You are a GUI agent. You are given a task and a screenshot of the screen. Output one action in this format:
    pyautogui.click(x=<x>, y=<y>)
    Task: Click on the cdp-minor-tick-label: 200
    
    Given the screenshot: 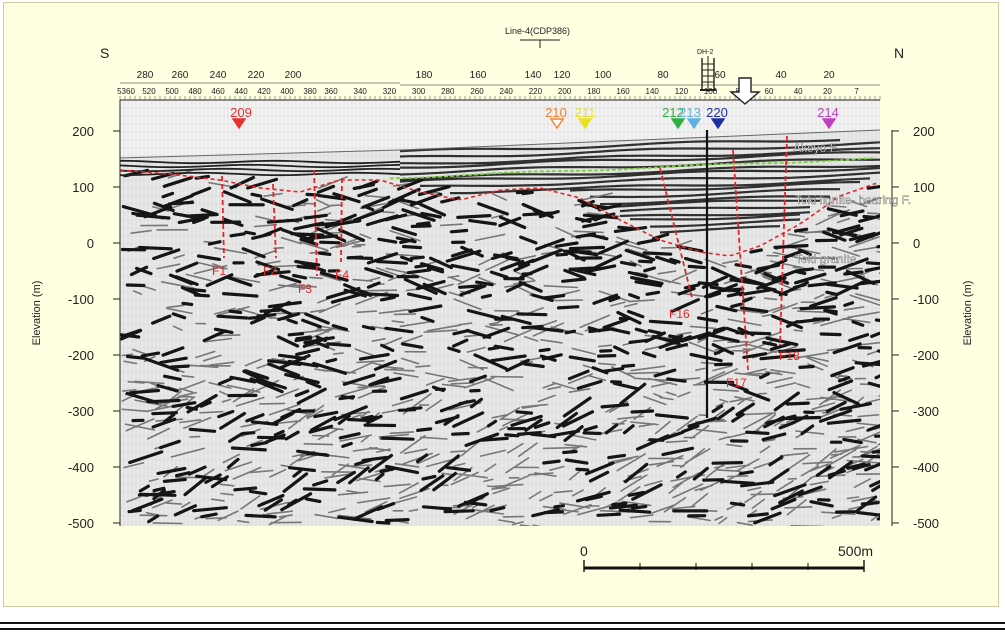 What is the action you would take?
    pyautogui.click(x=565, y=91)
    